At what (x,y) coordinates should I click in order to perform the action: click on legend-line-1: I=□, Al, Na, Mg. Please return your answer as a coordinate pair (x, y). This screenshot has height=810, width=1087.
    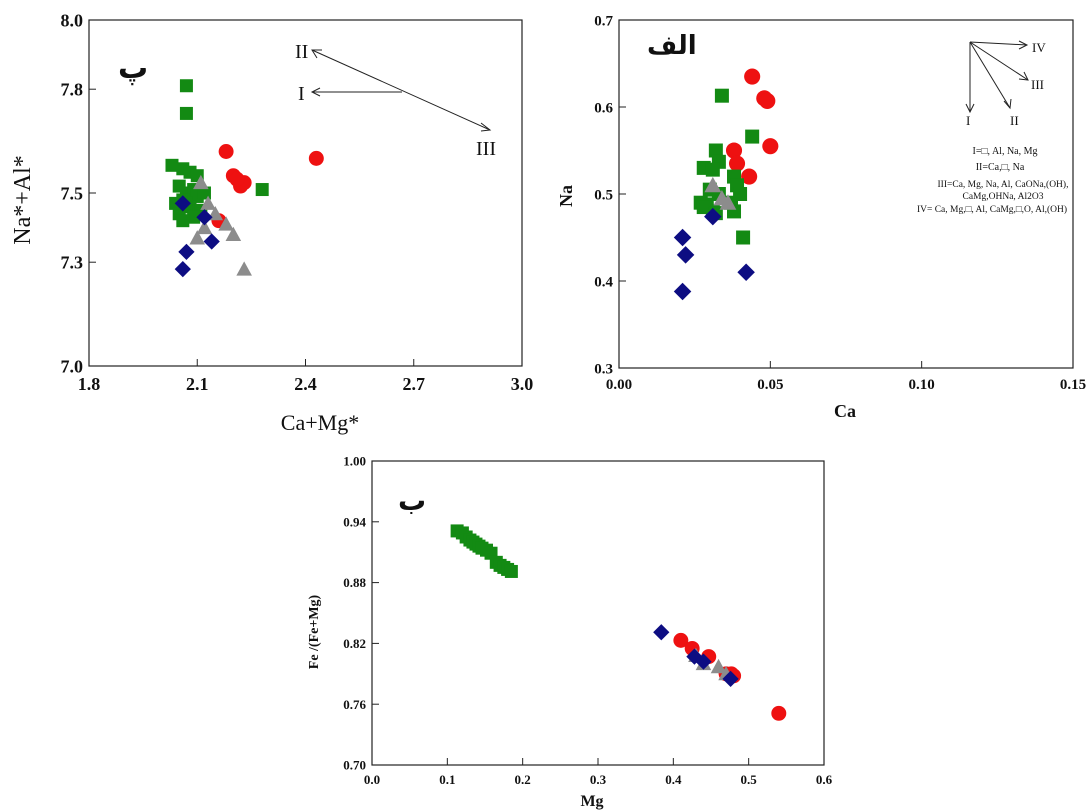
    Looking at the image, I should click on (1004, 151).